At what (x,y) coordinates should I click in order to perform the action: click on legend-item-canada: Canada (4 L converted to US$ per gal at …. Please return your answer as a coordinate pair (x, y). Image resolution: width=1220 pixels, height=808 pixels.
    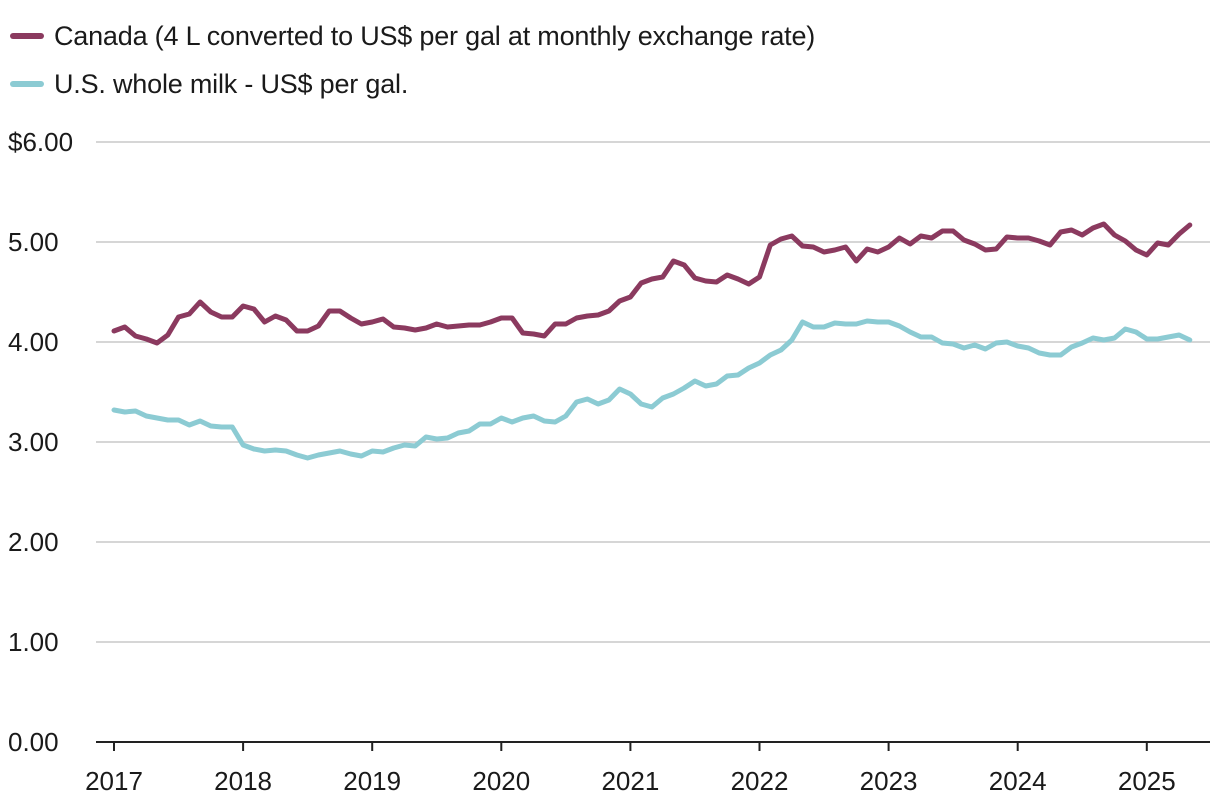
    Looking at the image, I should click on (412, 36).